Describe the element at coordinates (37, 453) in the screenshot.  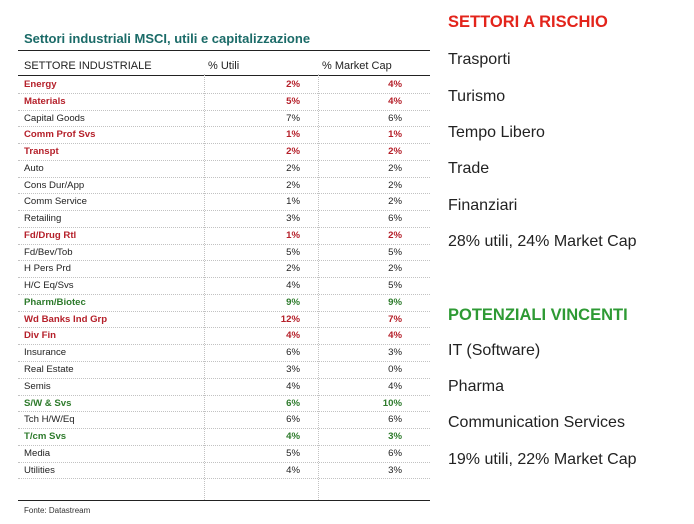
I see `sector-cell: Media` at that location.